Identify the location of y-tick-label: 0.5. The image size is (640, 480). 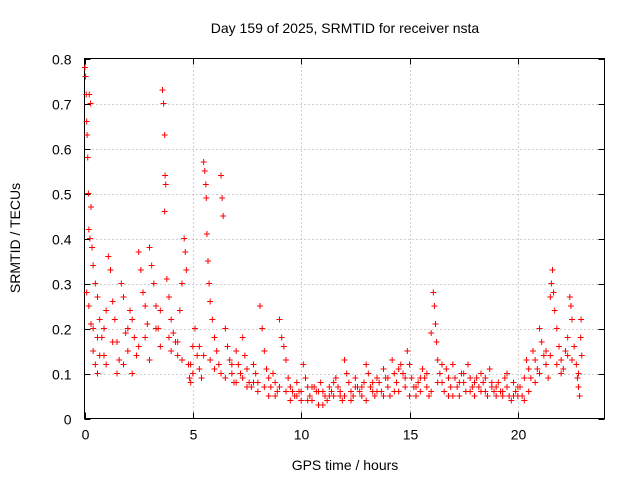
(62, 195).